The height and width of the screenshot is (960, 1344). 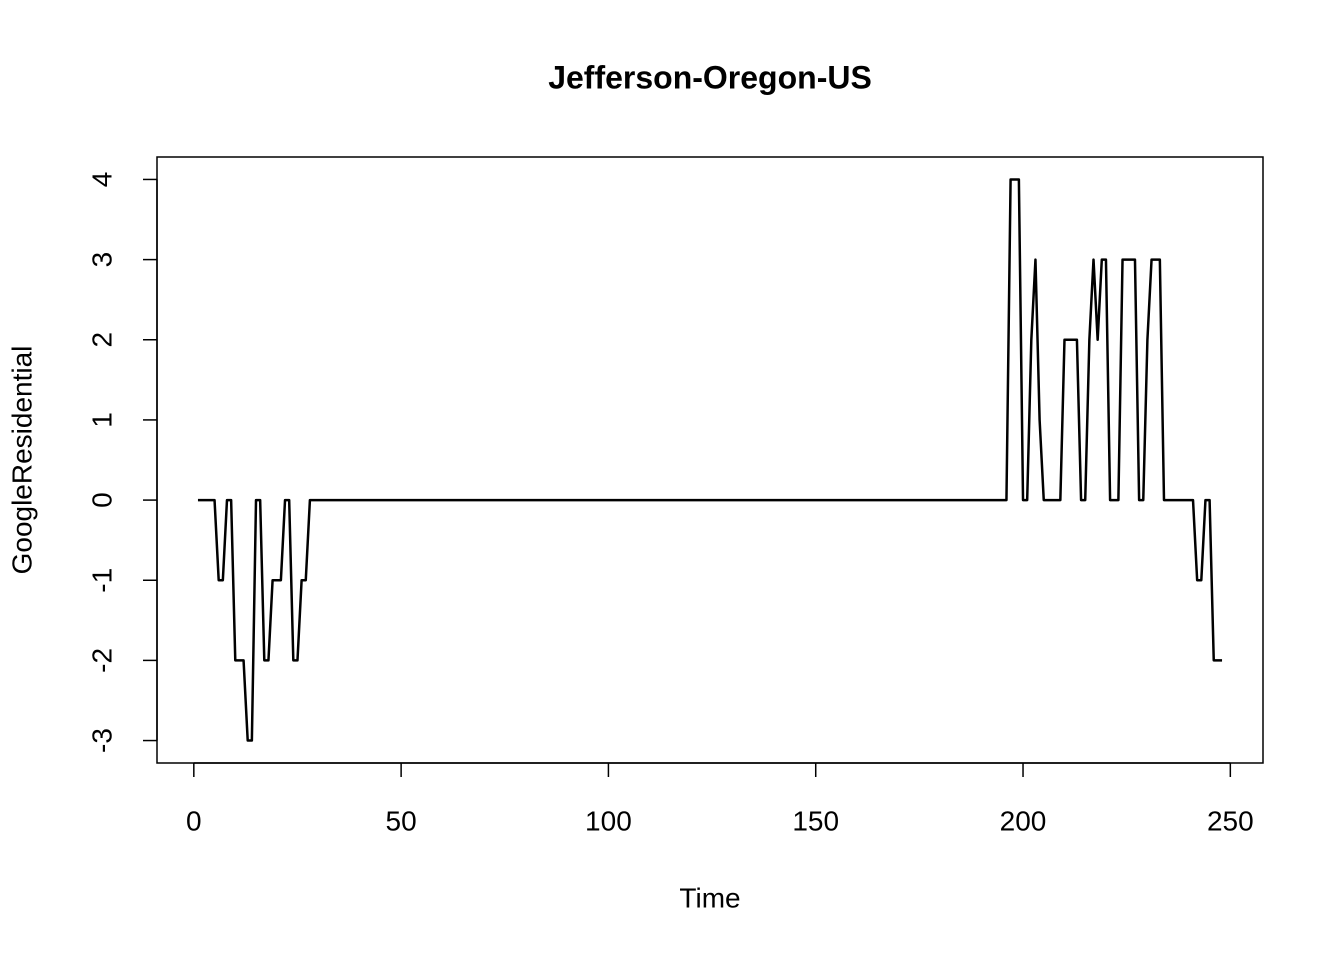 I want to click on y-axis-label: GoogleResidential, so click(x=21, y=460).